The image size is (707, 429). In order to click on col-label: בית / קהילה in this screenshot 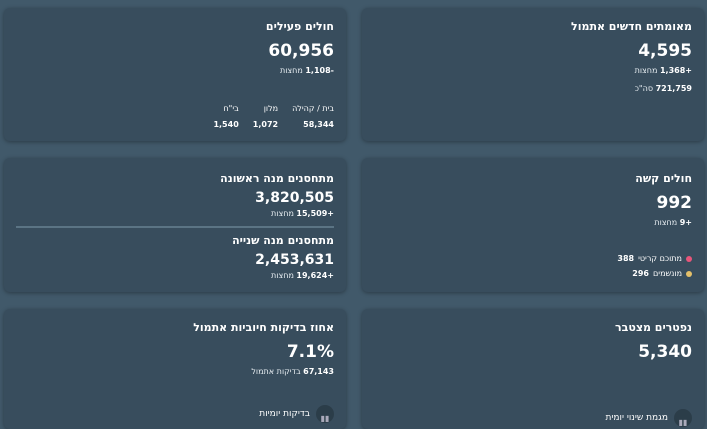, I will do `click(313, 108)`.